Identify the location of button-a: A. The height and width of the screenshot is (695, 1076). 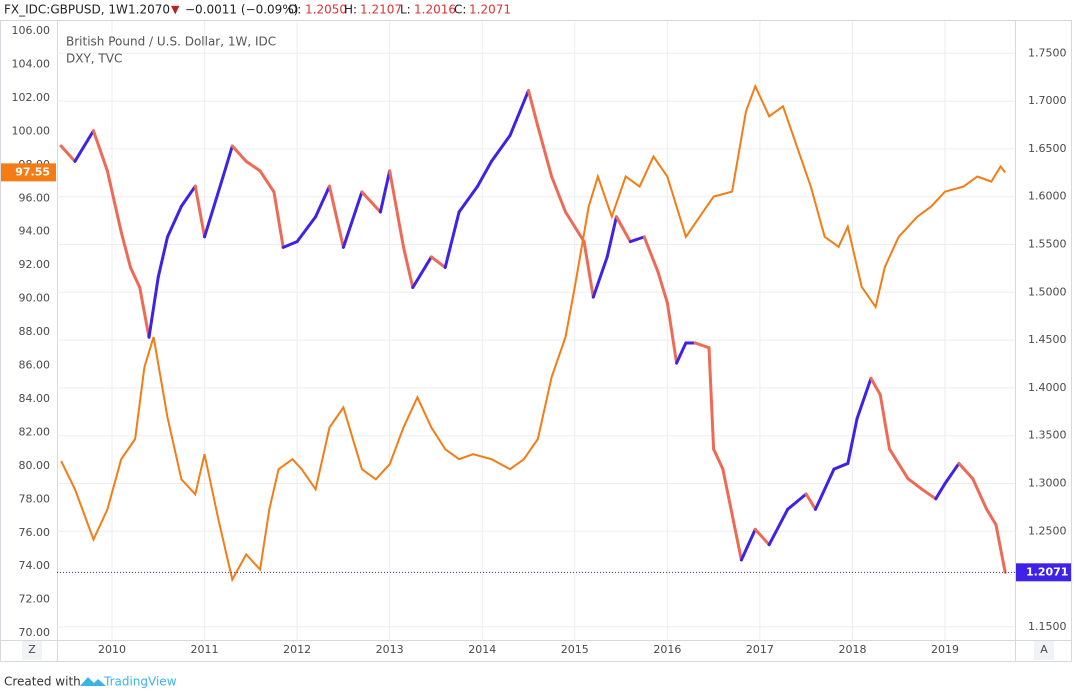
(1044, 649).